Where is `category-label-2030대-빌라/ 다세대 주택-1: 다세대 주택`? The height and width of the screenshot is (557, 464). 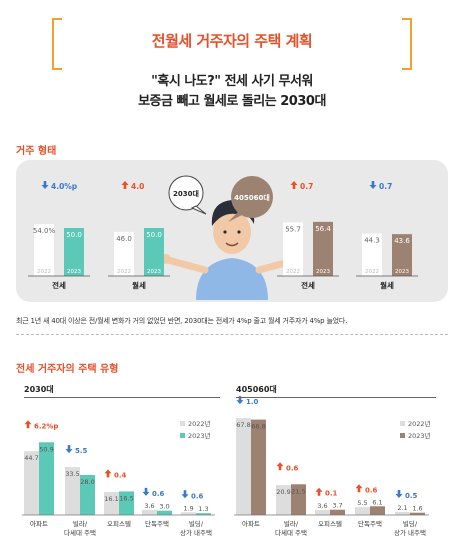 category-label-2030대-빌라/ 다세대 주택-1: 다세대 주택 is located at coordinates (80, 532).